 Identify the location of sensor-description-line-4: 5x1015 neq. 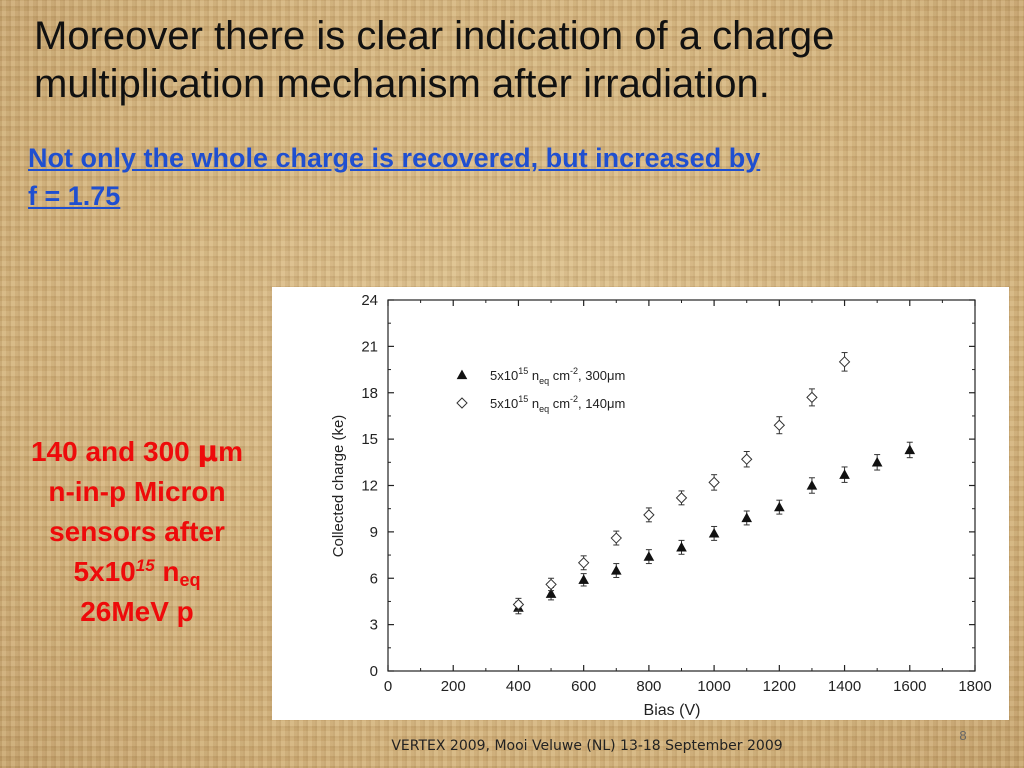
(137, 572).